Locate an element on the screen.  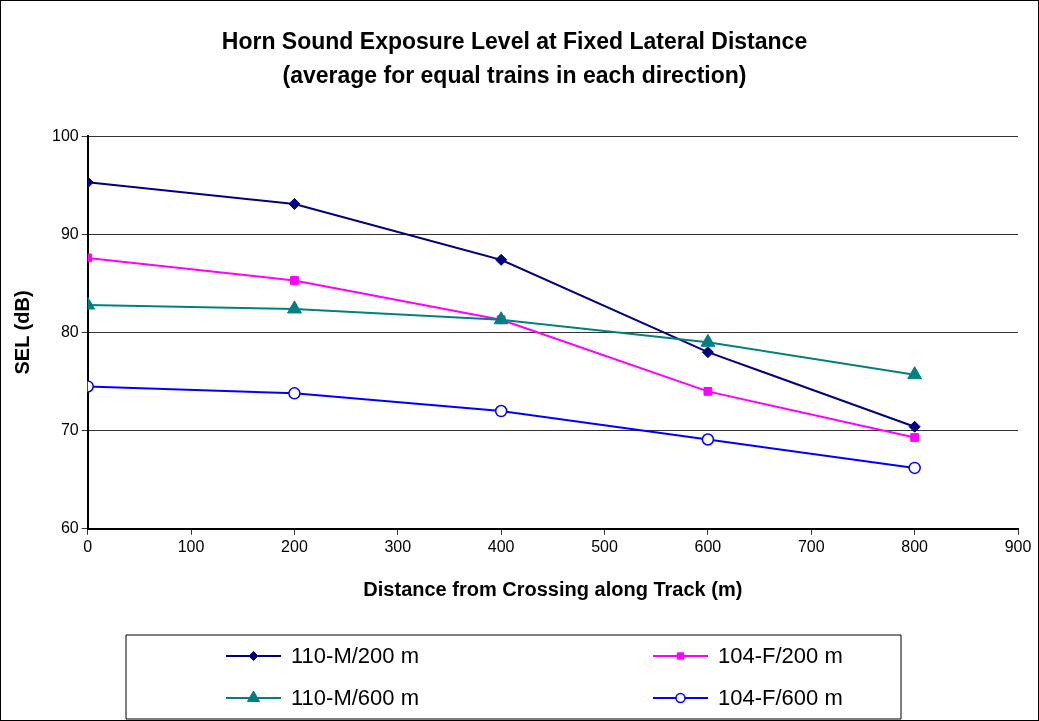
x-tick-label: 0 is located at coordinates (88, 546).